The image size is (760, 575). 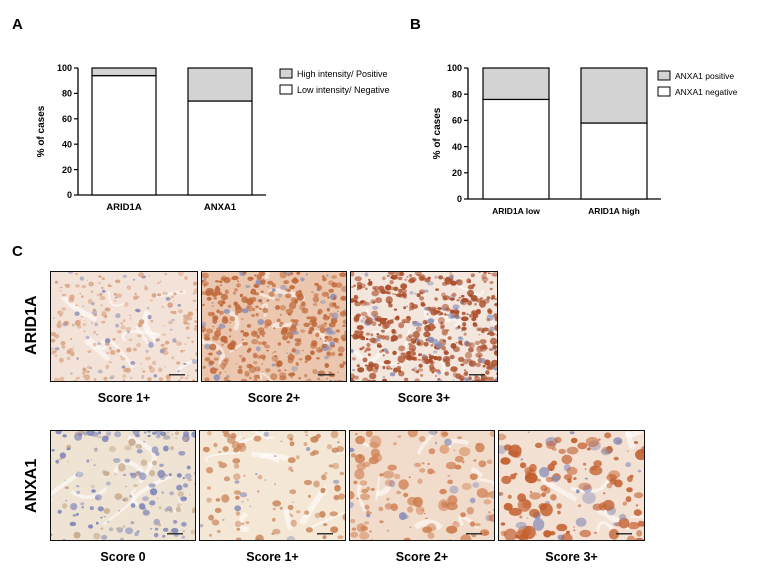 What do you see at coordinates (274, 398) in the screenshot?
I see `arid1a-score-label: Score 2+` at bounding box center [274, 398].